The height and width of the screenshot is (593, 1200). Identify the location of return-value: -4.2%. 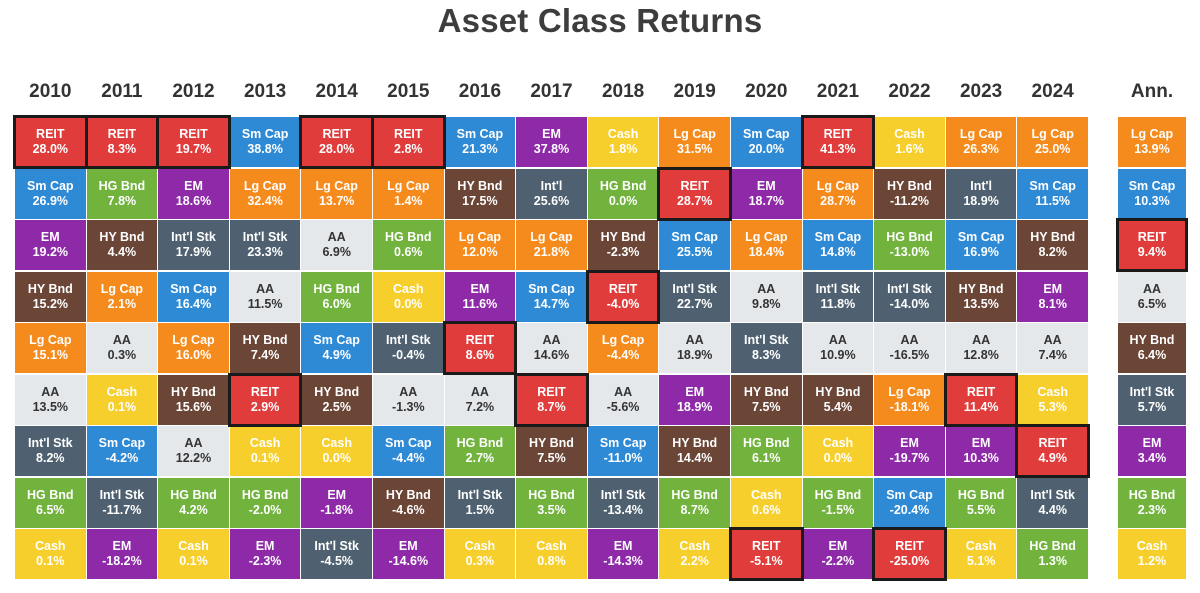
(122, 458).